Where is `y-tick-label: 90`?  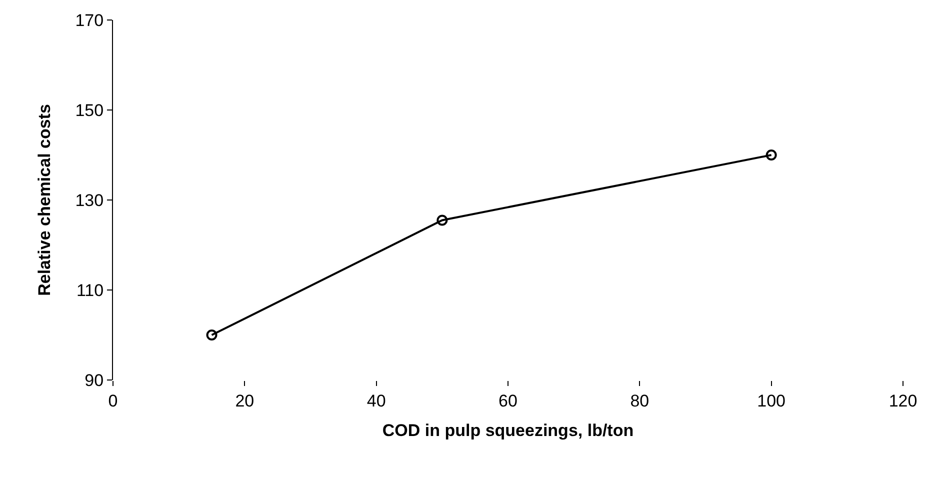
y-tick-label: 90 is located at coordinates (94, 380).